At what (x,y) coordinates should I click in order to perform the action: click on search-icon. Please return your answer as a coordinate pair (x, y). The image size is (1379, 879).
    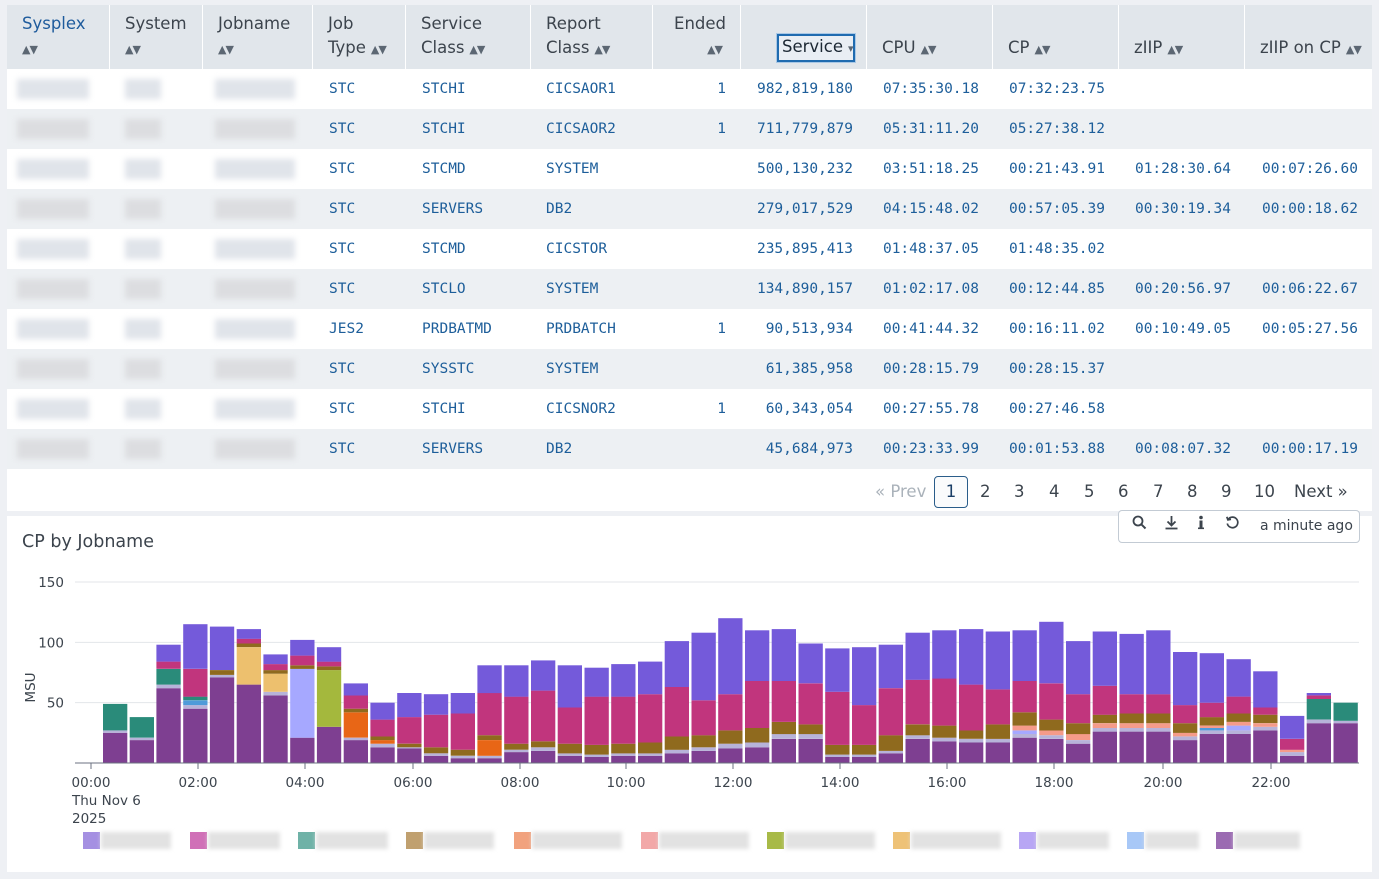
    Looking at the image, I should click on (1139, 524).